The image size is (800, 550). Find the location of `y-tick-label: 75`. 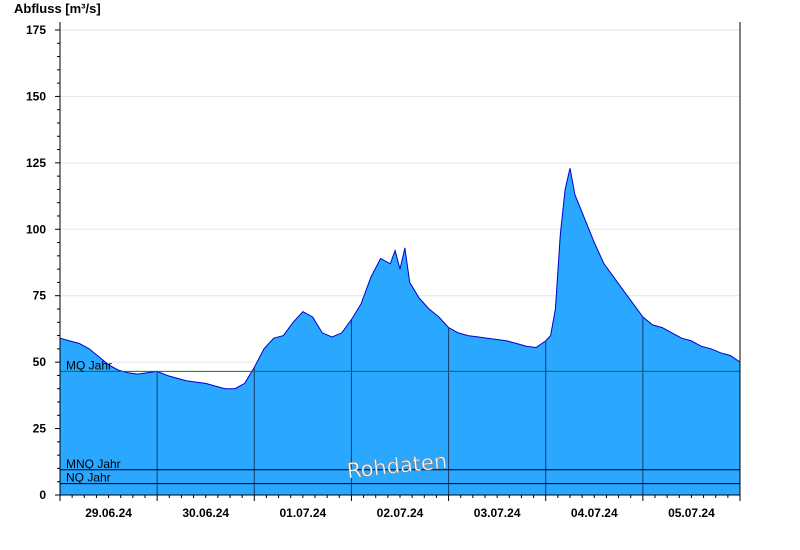

y-tick-label: 75 is located at coordinates (40, 296).